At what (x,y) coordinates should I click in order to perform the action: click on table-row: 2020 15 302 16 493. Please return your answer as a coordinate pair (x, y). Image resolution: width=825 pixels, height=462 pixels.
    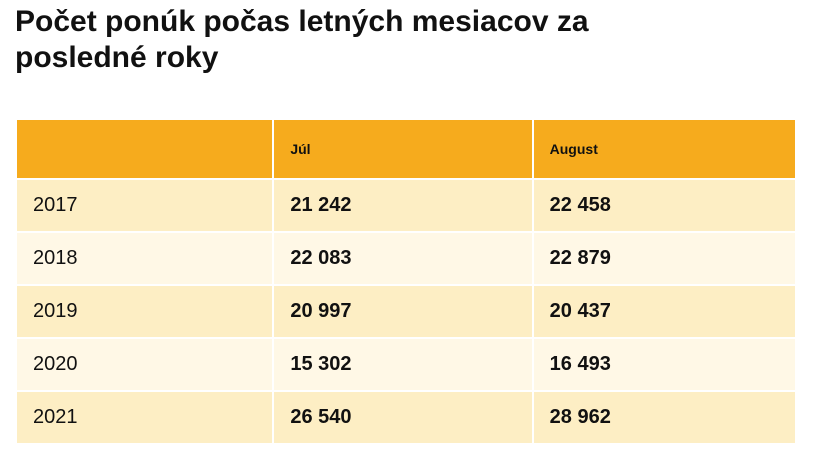
    Looking at the image, I should click on (406, 364).